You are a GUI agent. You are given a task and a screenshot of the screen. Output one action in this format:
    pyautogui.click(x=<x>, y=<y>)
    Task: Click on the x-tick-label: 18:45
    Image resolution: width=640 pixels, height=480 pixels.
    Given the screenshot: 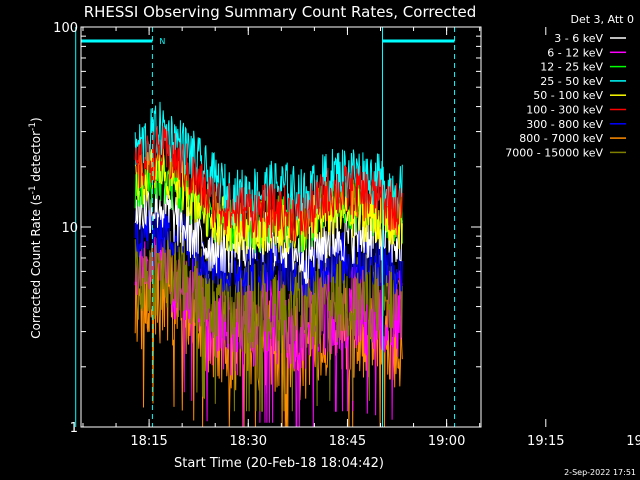 What is the action you would take?
    pyautogui.click(x=347, y=441)
    